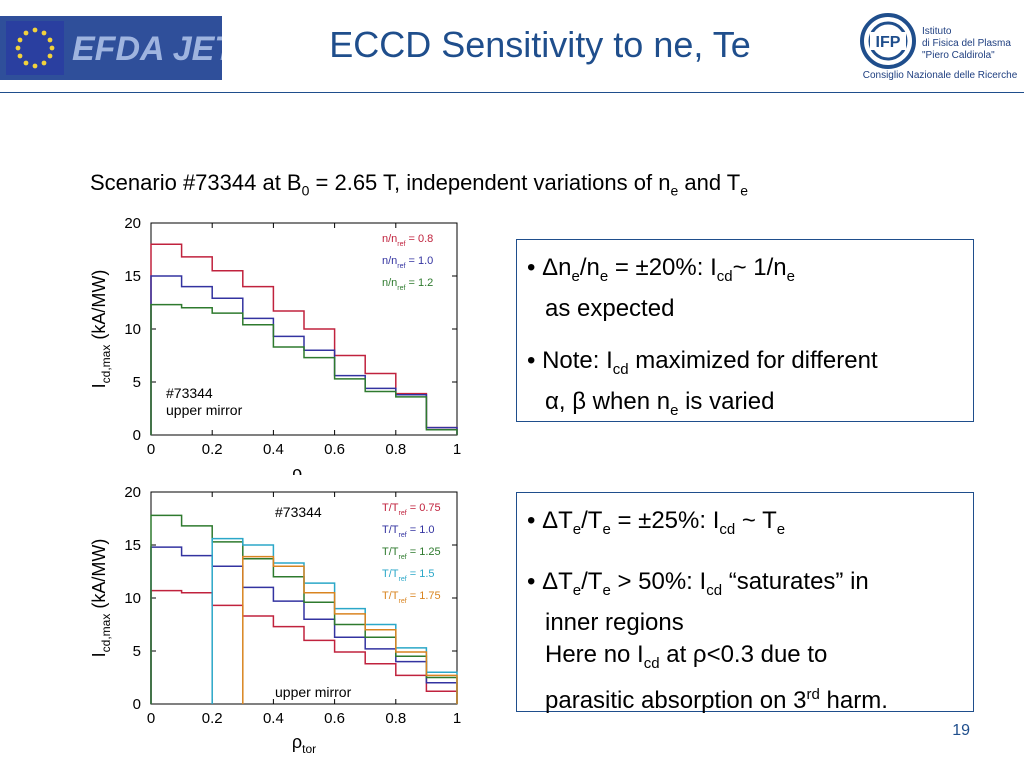 The height and width of the screenshot is (768, 1024). I want to click on temperature-note-1: • ΔTe/Te = ±25%: Icd ~ Te, so click(656, 522).